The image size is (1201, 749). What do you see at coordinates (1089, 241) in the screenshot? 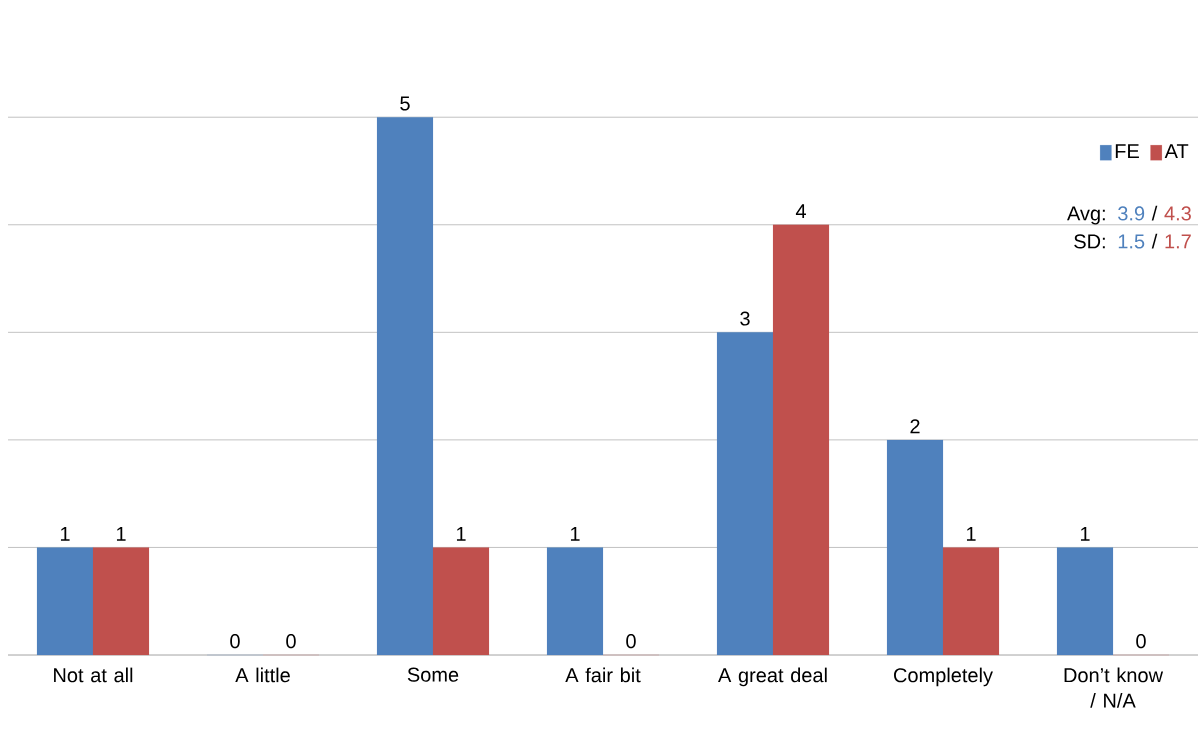
I see `annotation: SD:` at bounding box center [1089, 241].